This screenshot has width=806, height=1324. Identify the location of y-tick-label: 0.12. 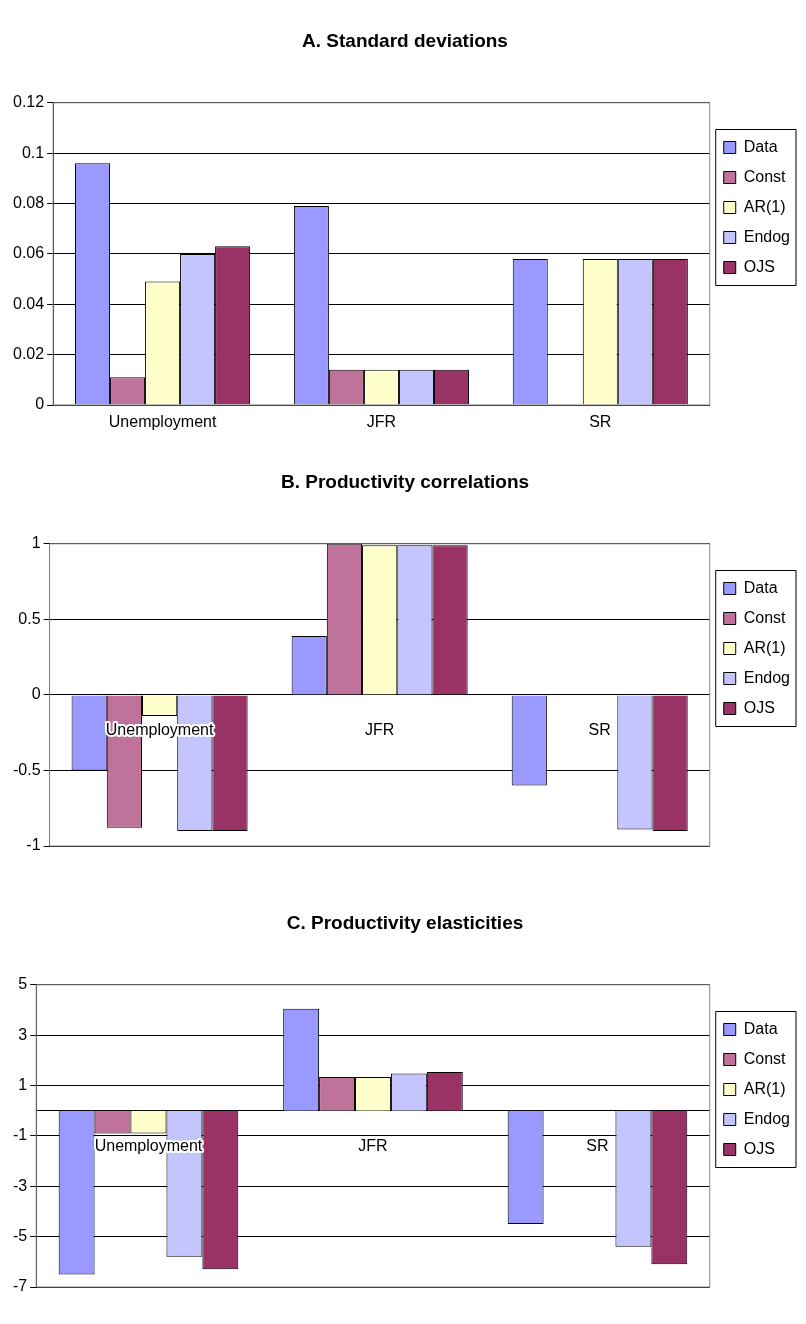
(29, 102).